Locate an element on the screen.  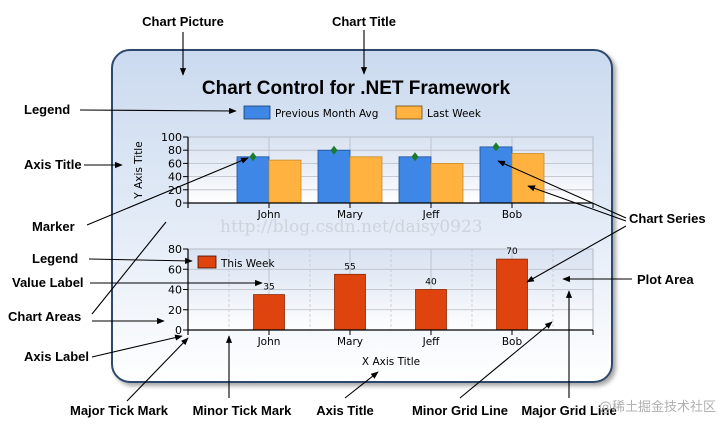
callout-minor-grid-line: Minor Grid Line is located at coordinates (460, 410).